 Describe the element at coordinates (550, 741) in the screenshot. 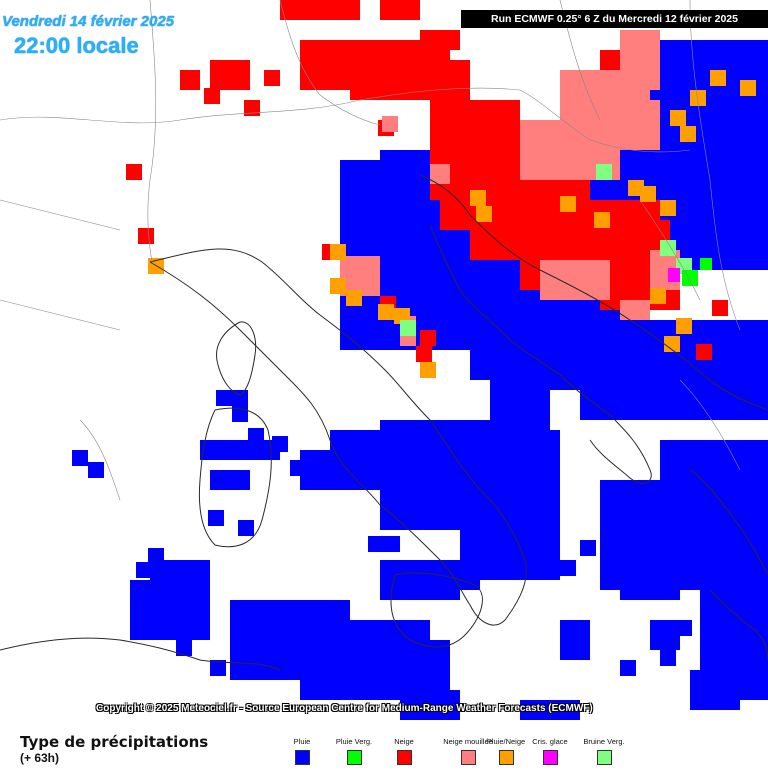

I see `legend-label: Cris. glace` at that location.